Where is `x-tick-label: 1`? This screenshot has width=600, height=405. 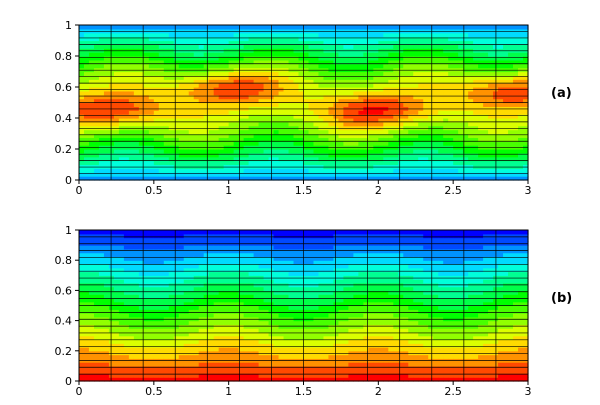 x-tick-label: 1 is located at coordinates (228, 190).